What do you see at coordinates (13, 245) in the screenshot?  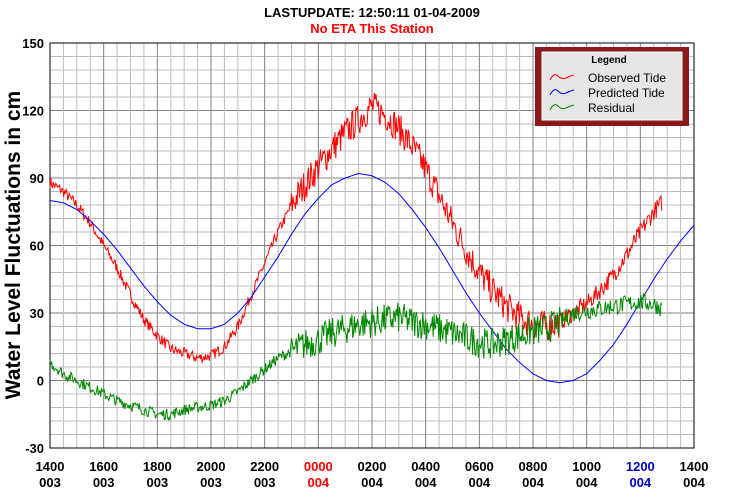 I see `y-axis-label: Water Level Fluctuations in cm` at bounding box center [13, 245].